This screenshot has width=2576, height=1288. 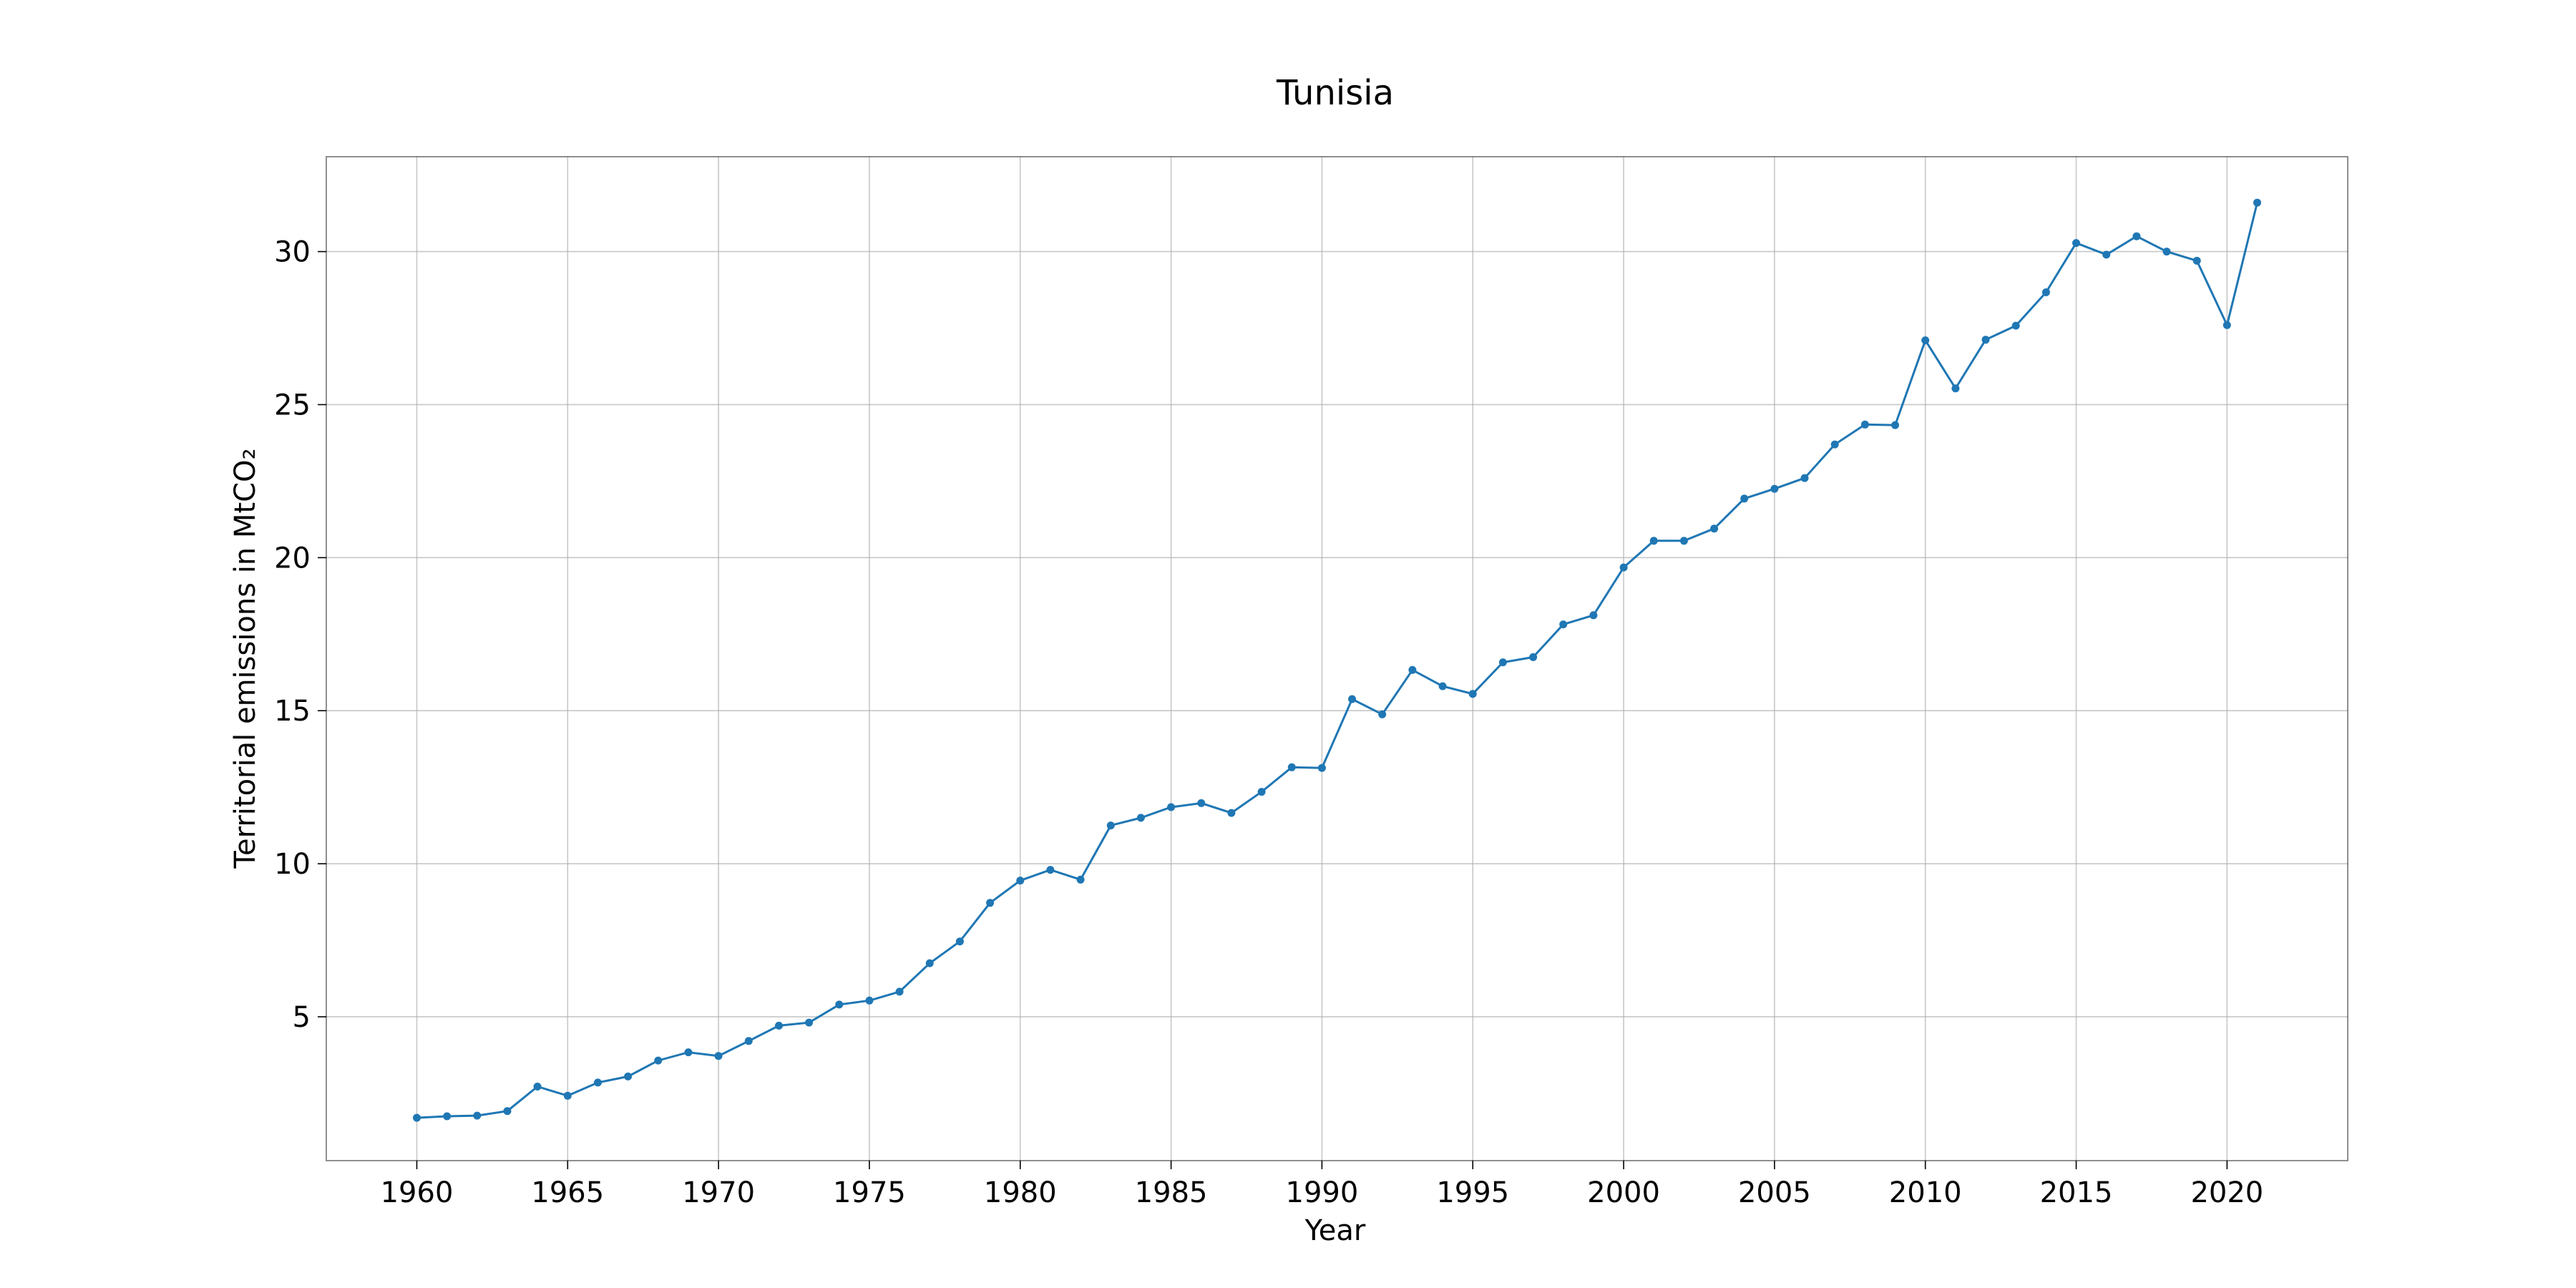 What do you see at coordinates (718, 1192) in the screenshot?
I see `x-tick-label: 1970` at bounding box center [718, 1192].